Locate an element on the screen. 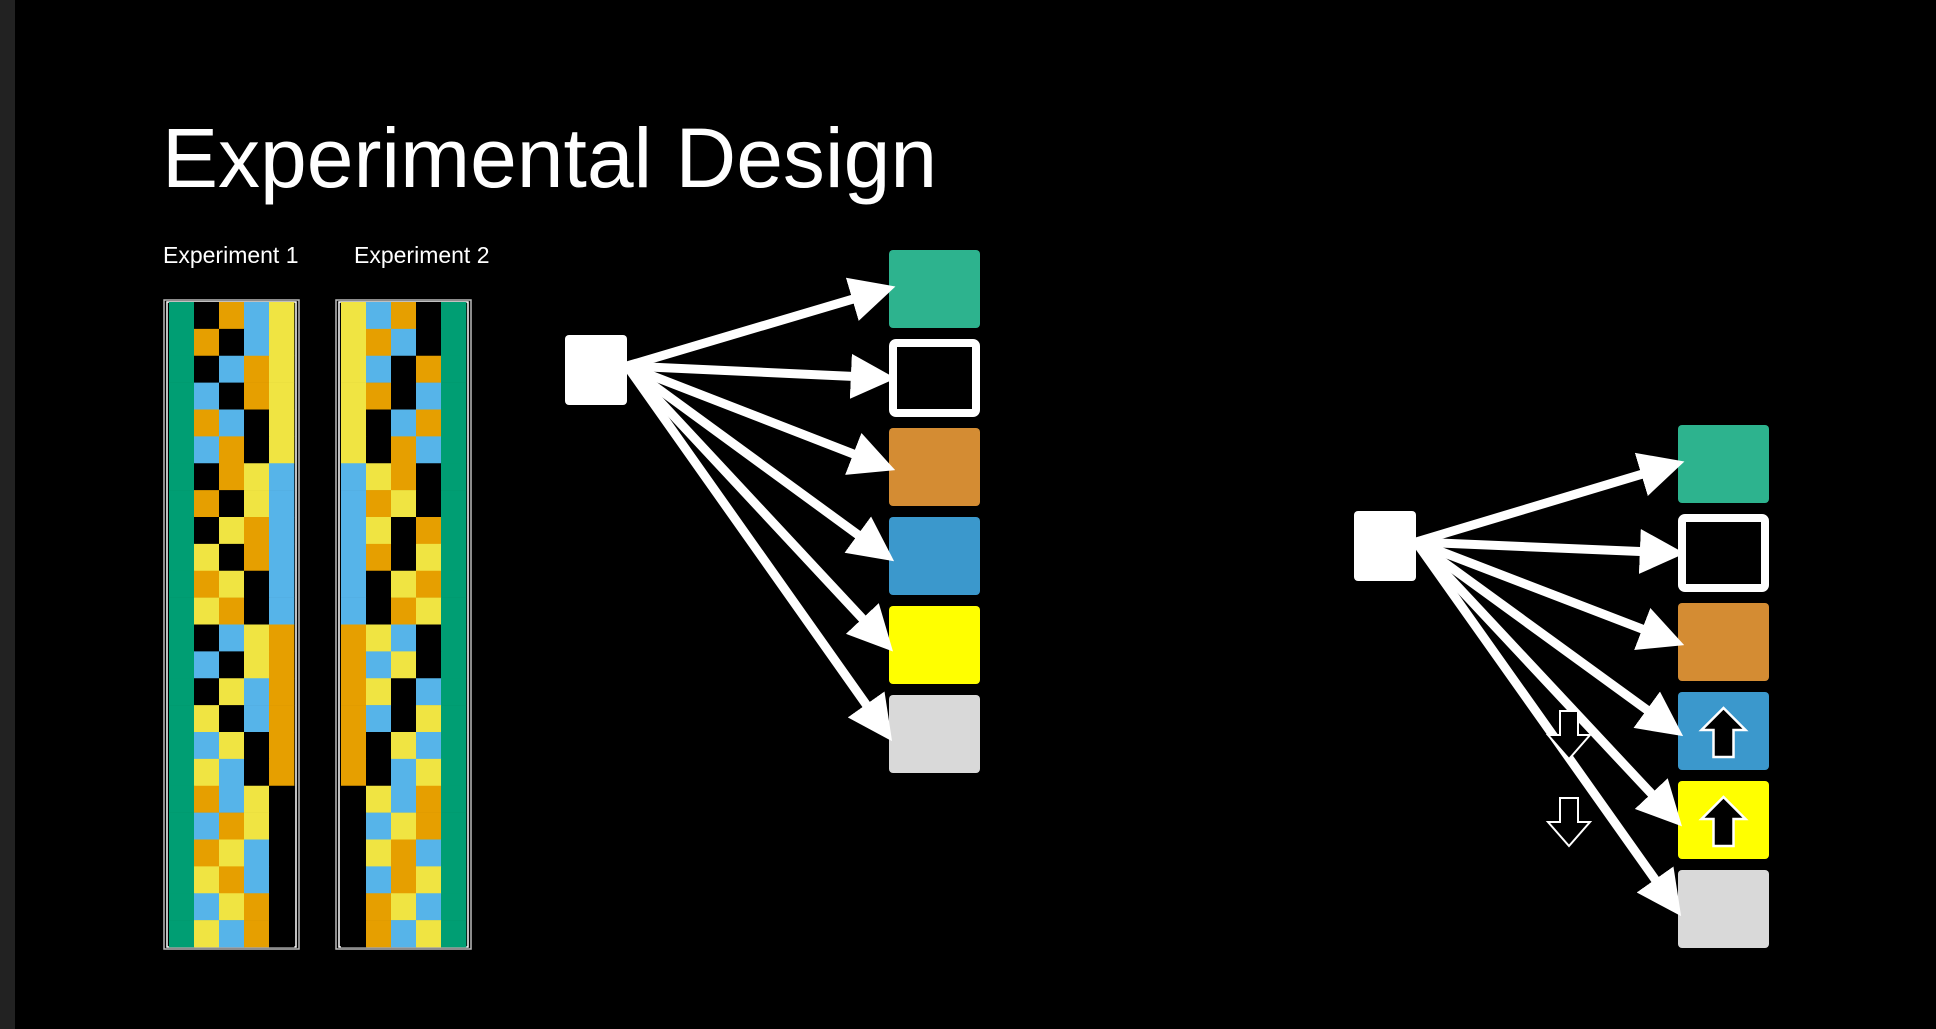  target-box-yellow is located at coordinates (934, 645).